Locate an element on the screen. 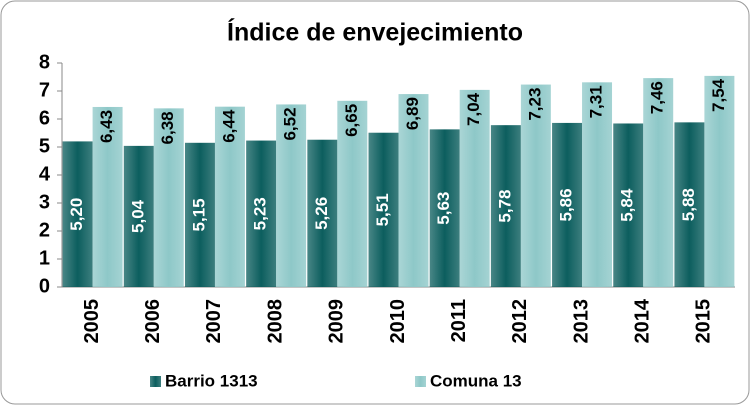 The image size is (750, 405). x-tick-label: 2010 is located at coordinates (398, 321).